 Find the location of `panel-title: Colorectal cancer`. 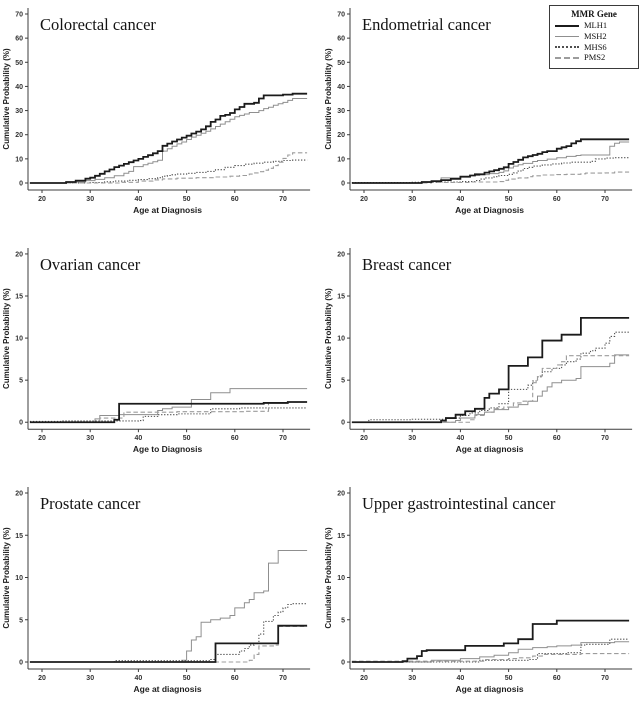

panel-title: Colorectal cancer is located at coordinates (98, 24).